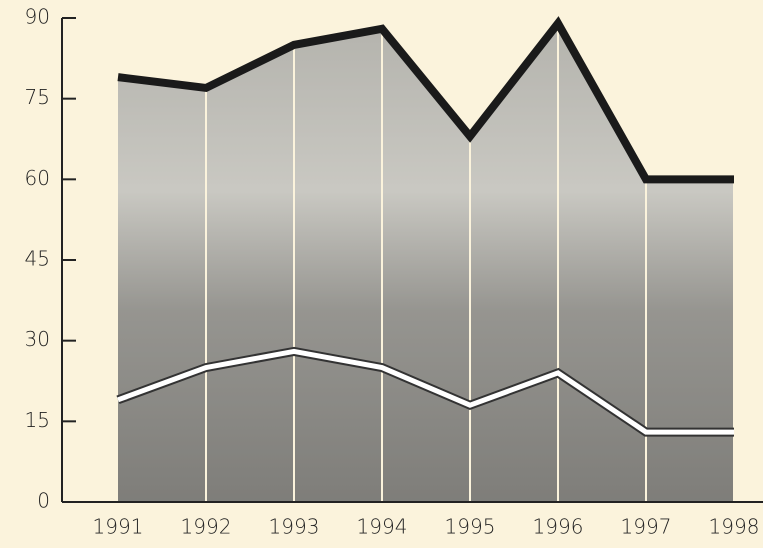 This screenshot has width=763, height=548. Describe the element at coordinates (118, 527) in the screenshot. I see `x-tick-label: 1991` at that location.